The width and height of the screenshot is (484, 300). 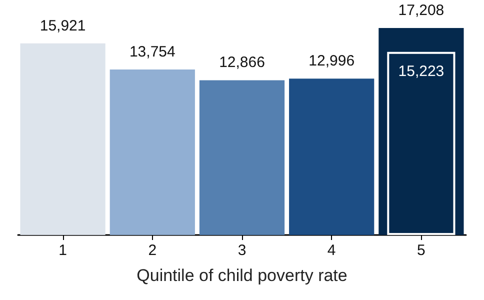 What do you see at coordinates (421, 10) in the screenshot?
I see `data-label: 17,208` at bounding box center [421, 10].